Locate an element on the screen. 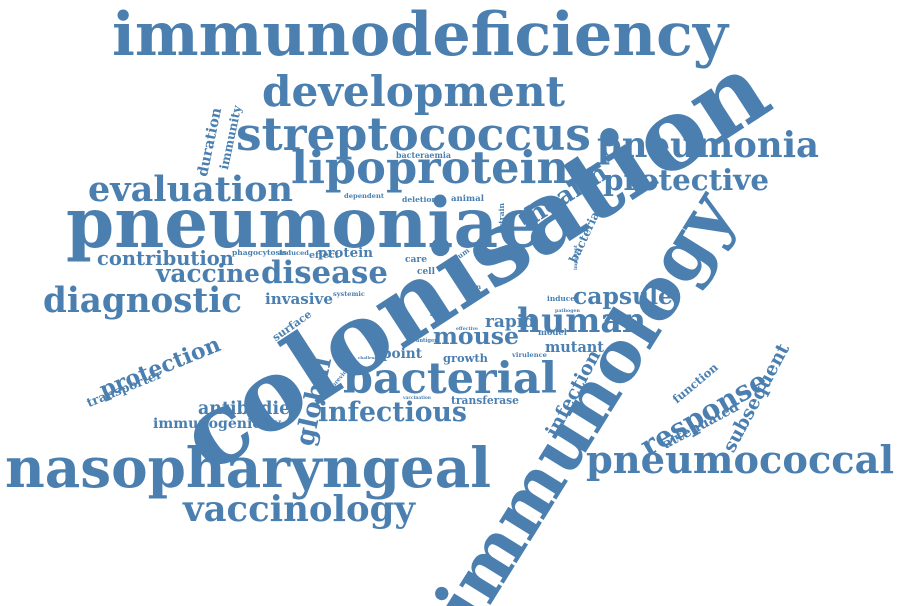 Image resolution: width=900 pixels, height=606 pixels. word-growth: growth is located at coordinates (465, 358).